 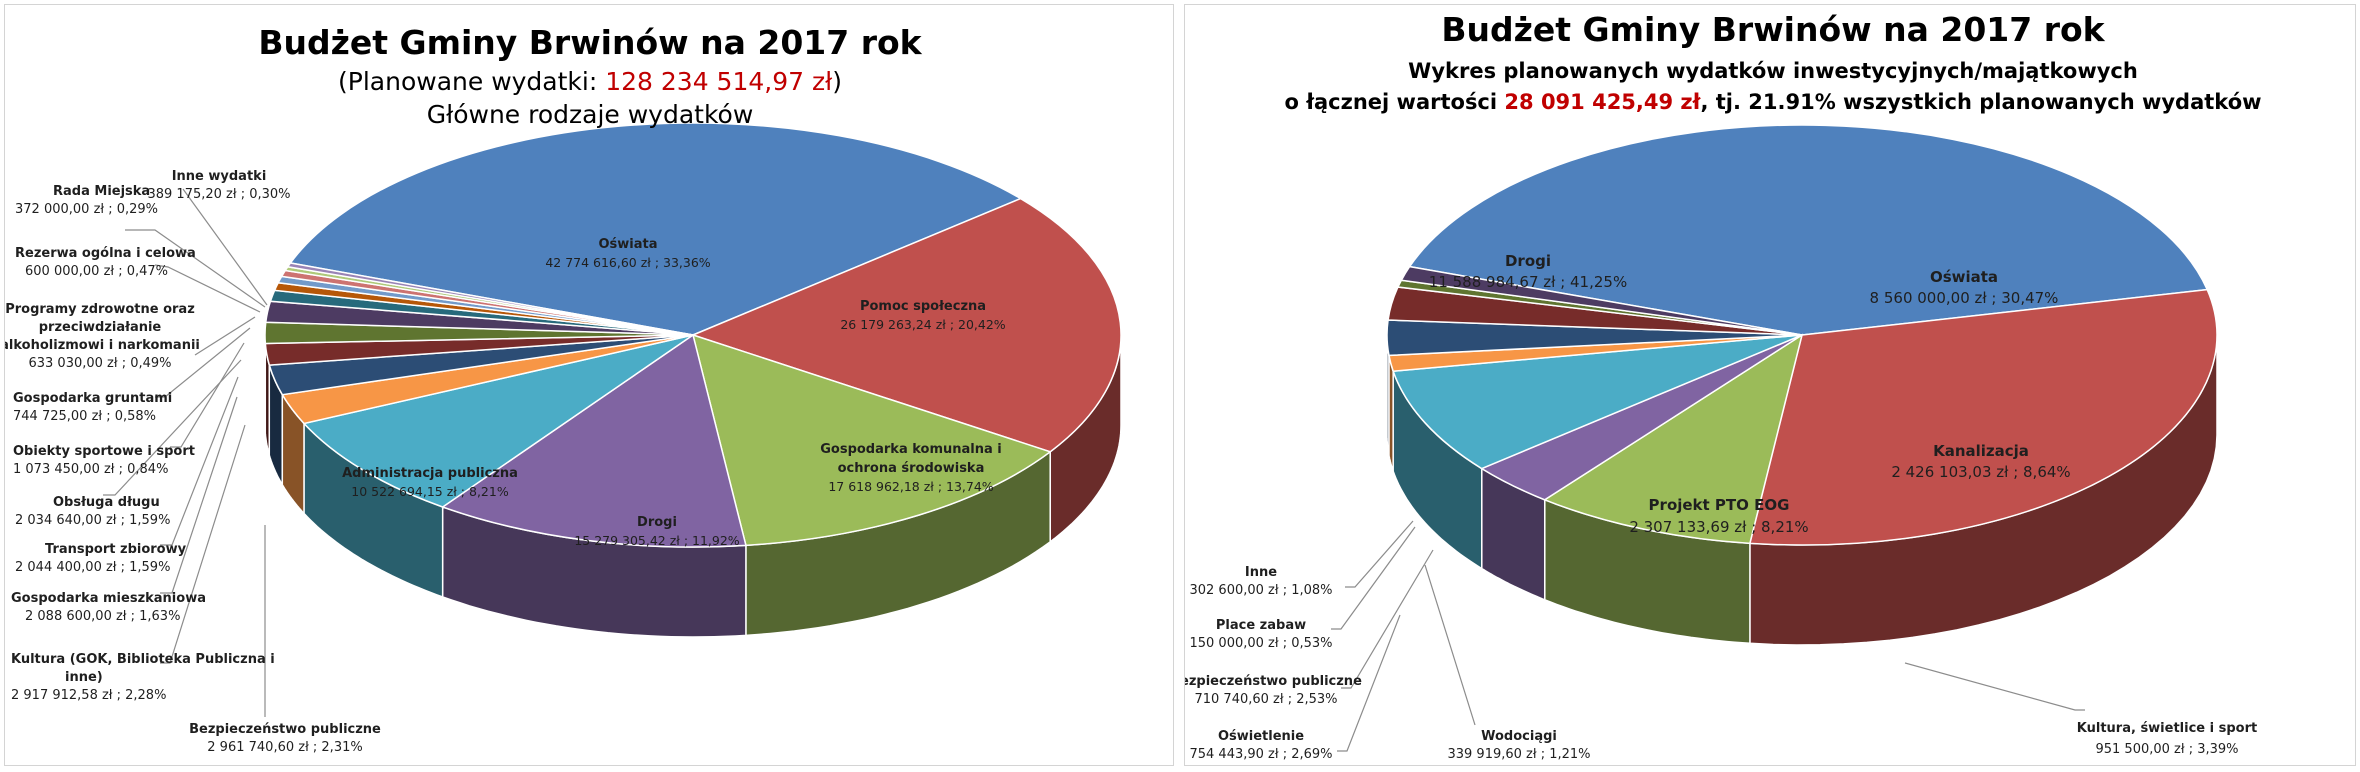 I want to click on svg-text:Kultura (GOK, Biblioteka Publi: Kultura (GOK, Biblioteka Publiczna i, so click(x=143, y=659).